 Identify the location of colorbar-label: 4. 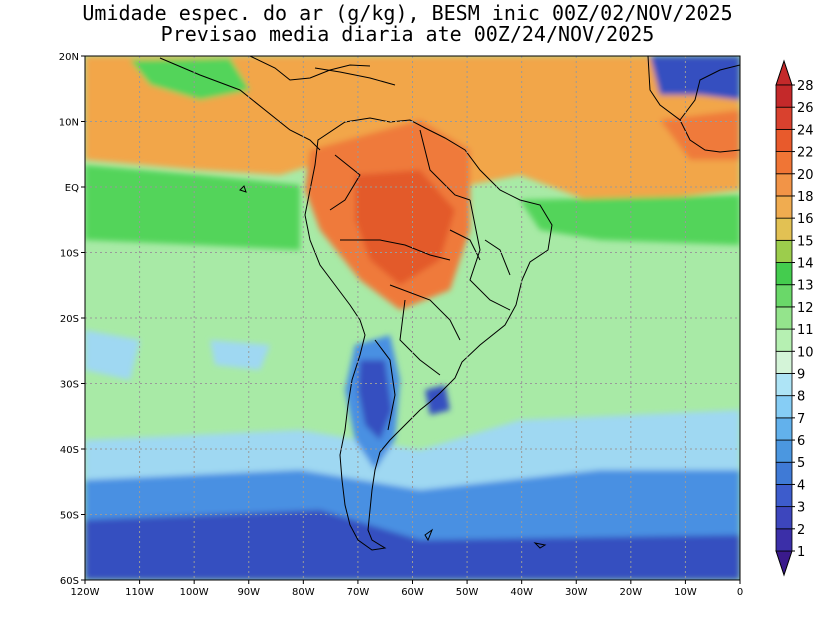
(801, 485).